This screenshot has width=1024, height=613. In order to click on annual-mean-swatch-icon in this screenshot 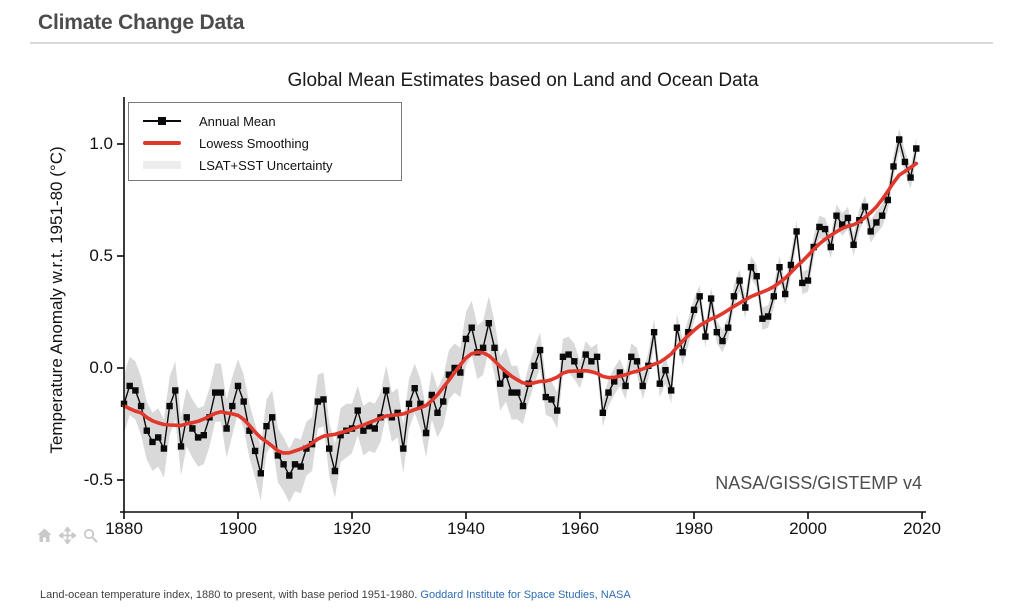, I will do `click(162, 121)`.